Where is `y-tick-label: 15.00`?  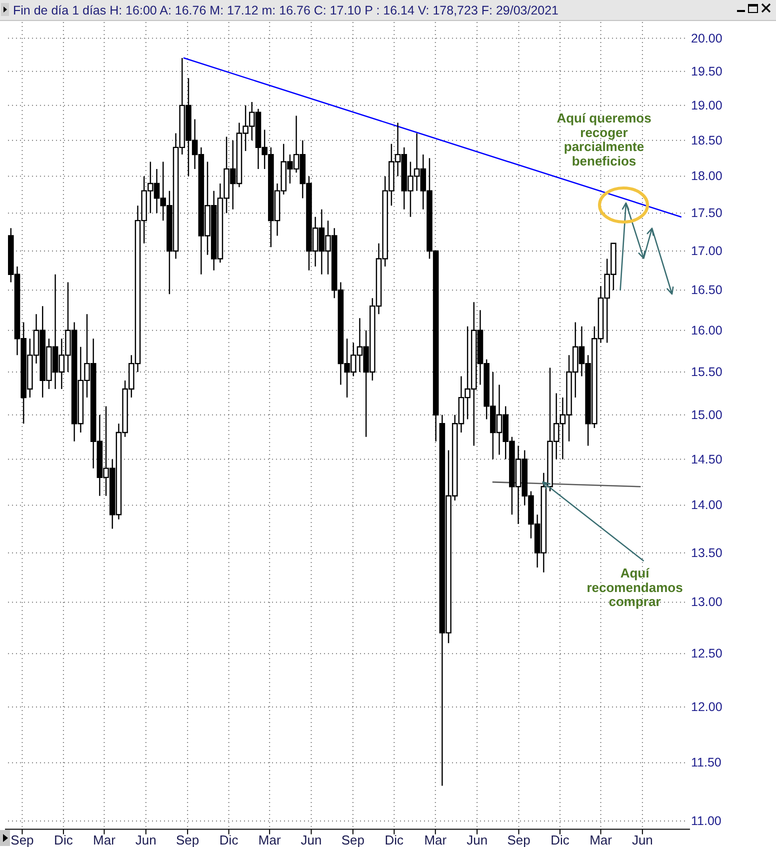
y-tick-label: 15.00 is located at coordinates (706, 415).